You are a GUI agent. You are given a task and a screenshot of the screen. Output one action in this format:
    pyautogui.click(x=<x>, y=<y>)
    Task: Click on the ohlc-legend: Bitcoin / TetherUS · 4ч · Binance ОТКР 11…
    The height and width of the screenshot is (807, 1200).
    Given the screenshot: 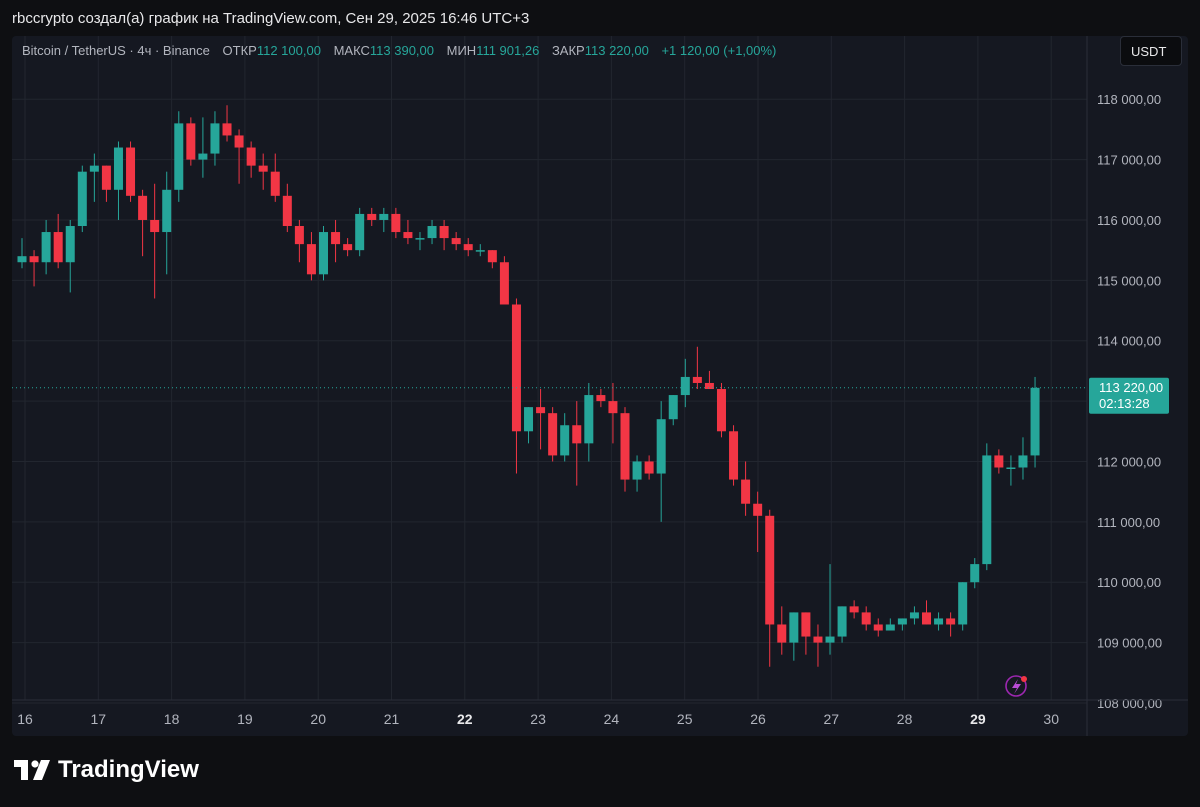 What is the action you would take?
    pyautogui.click(x=399, y=50)
    